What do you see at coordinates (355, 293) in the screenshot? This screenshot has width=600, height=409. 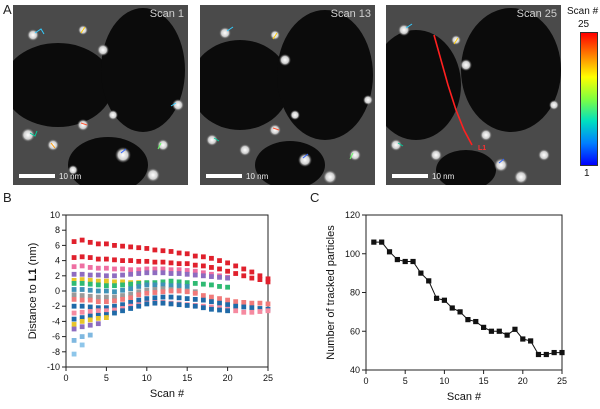 I see `y-tick-label: 80` at bounding box center [355, 293].